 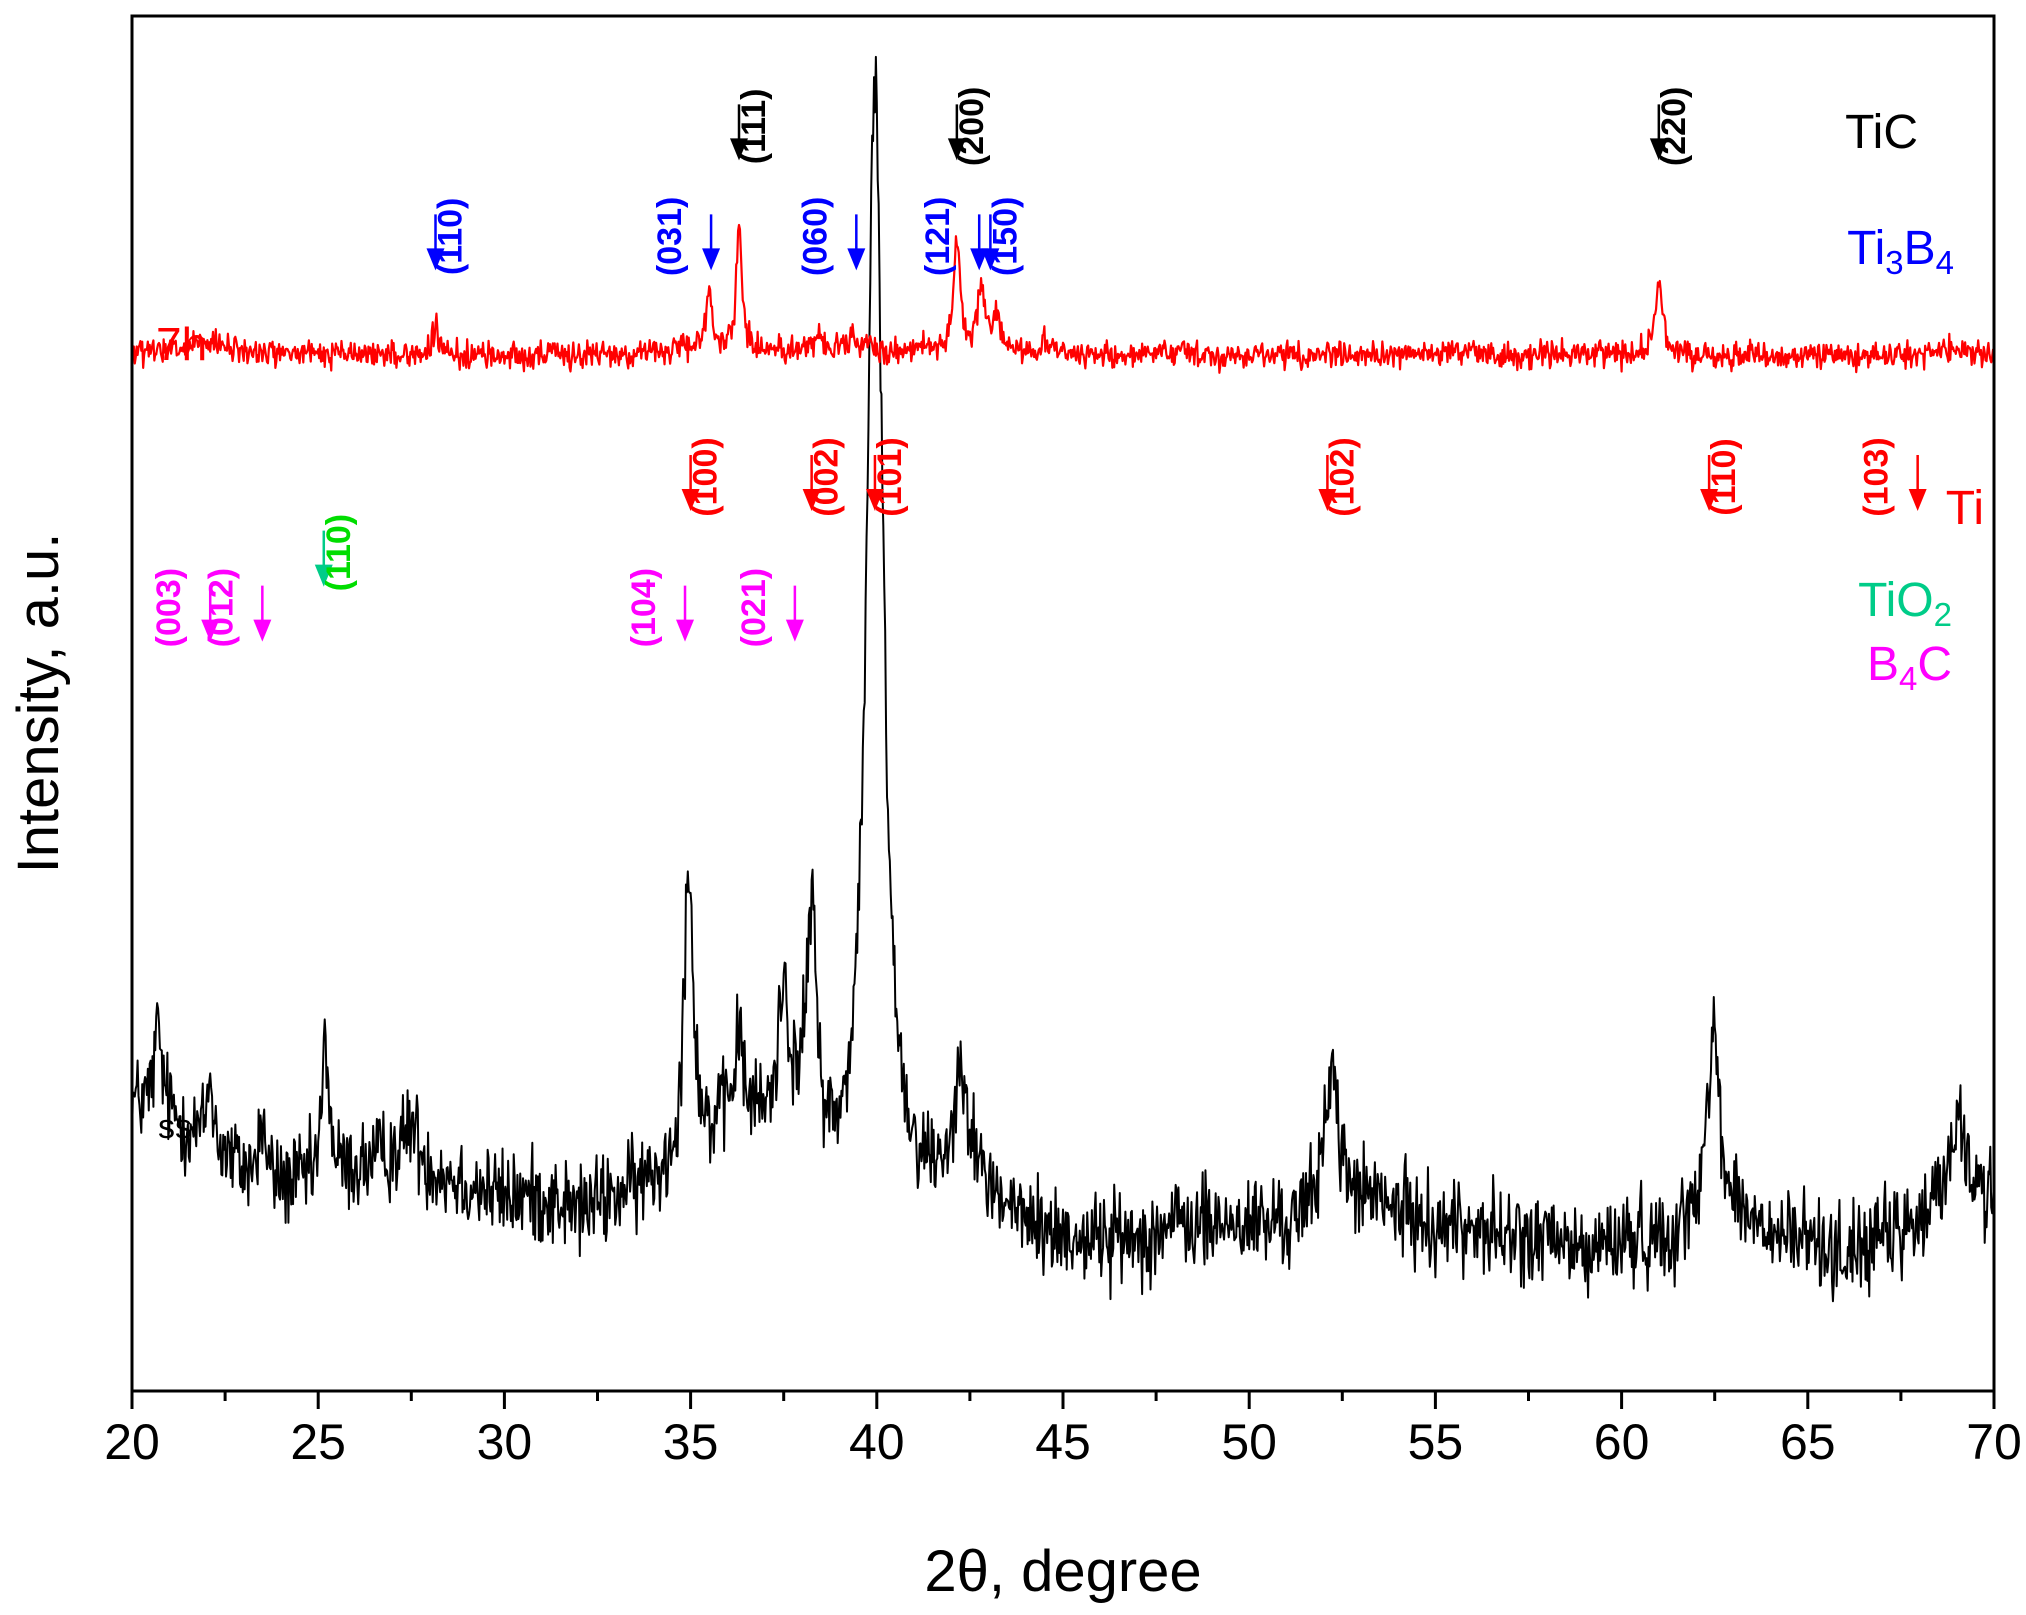 What do you see at coordinates (318, 1442) in the screenshot?
I see `x-tick-label: 25` at bounding box center [318, 1442].